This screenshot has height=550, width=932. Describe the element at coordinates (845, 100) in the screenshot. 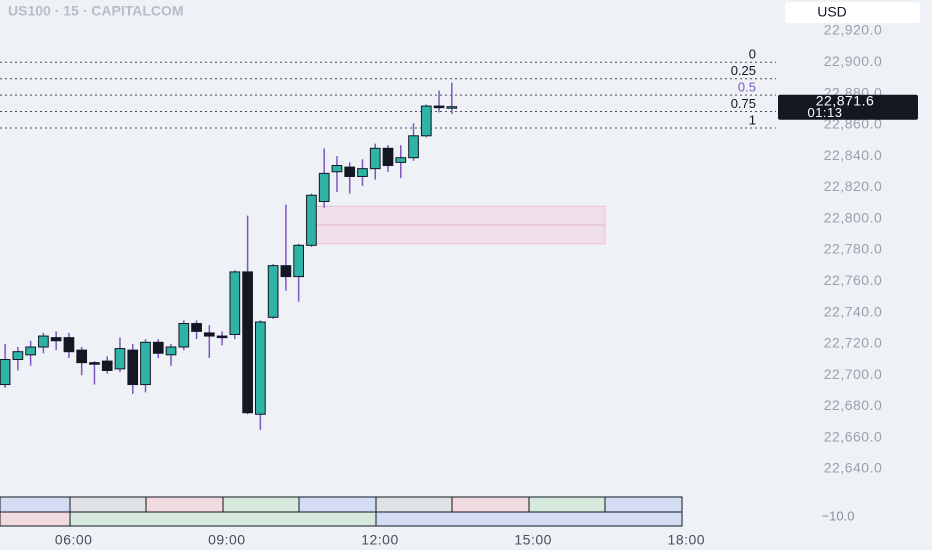

I see `last-price-label: 22,871.6` at that location.